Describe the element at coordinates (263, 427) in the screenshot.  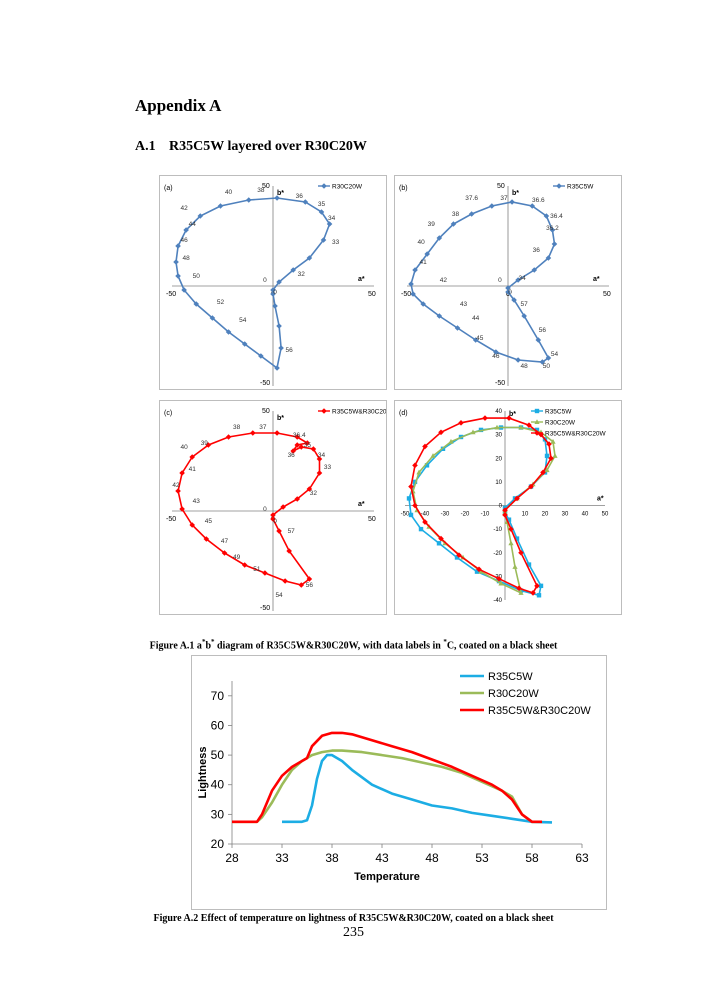
I see `data-label: 37` at that location.